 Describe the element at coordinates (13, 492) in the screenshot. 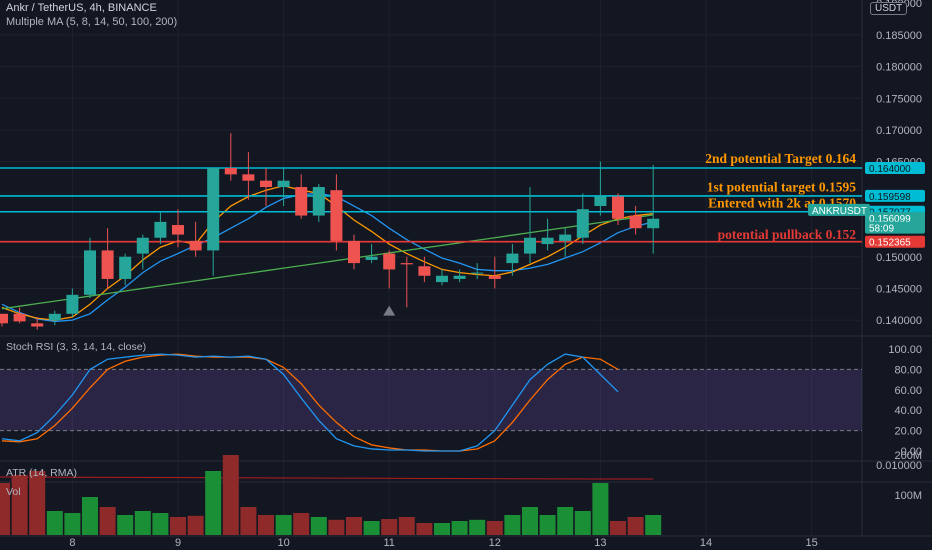

I see `volume-label: Vol` at that location.